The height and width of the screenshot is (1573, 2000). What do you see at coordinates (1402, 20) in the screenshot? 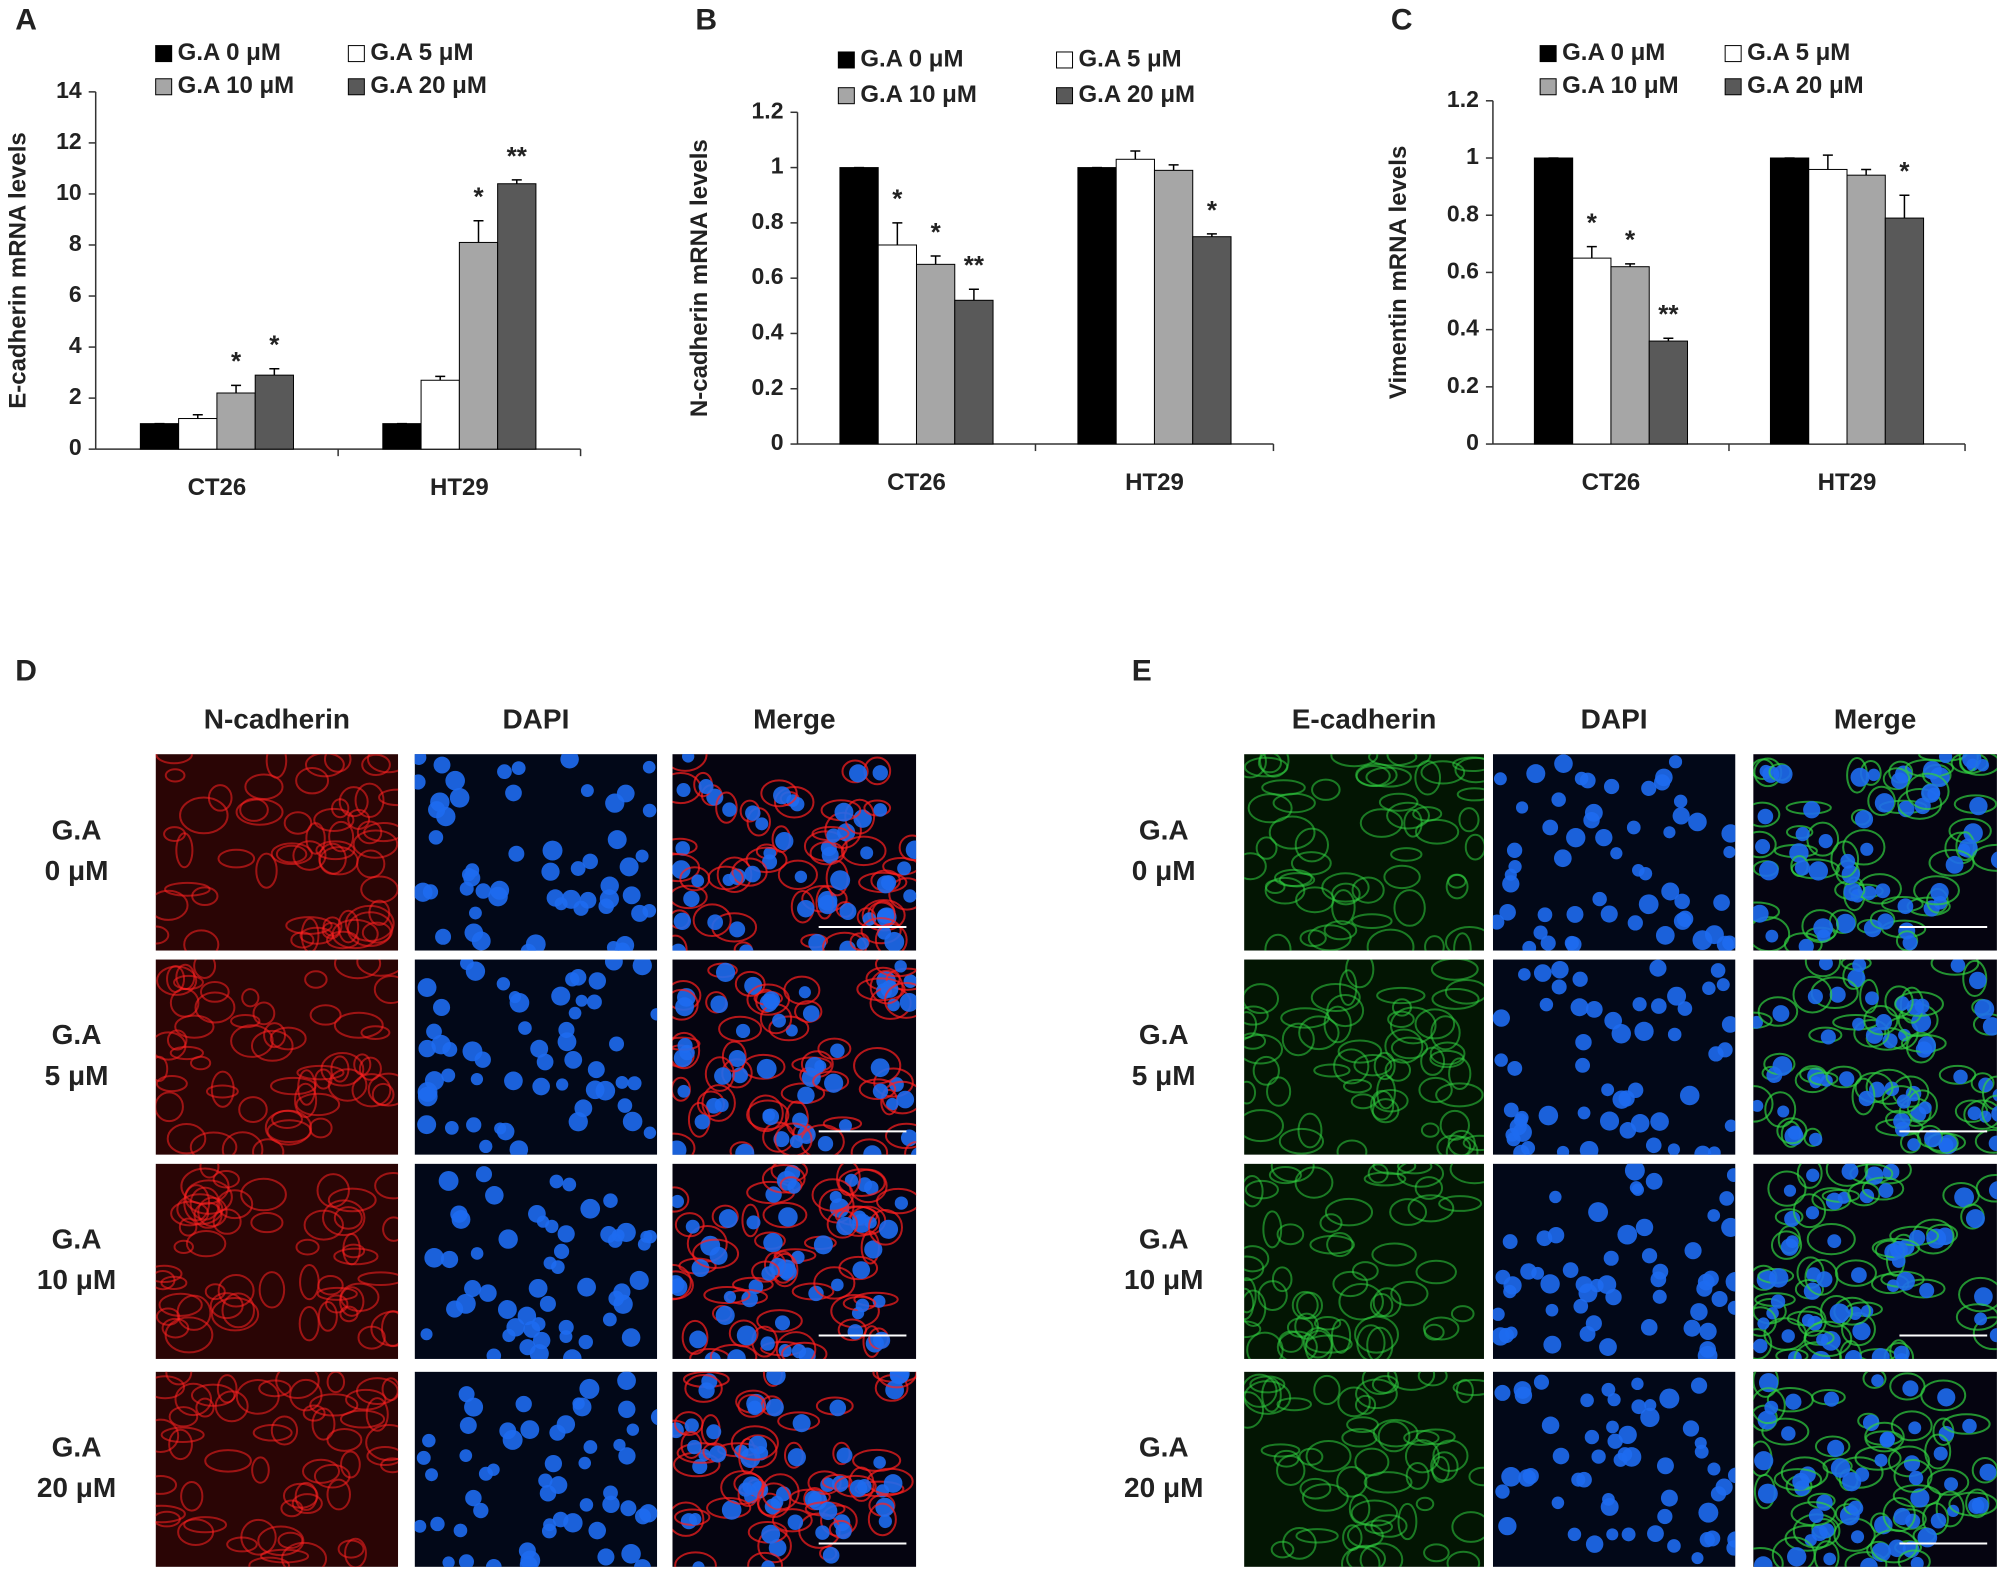
I see `panel-label: C` at bounding box center [1402, 20].